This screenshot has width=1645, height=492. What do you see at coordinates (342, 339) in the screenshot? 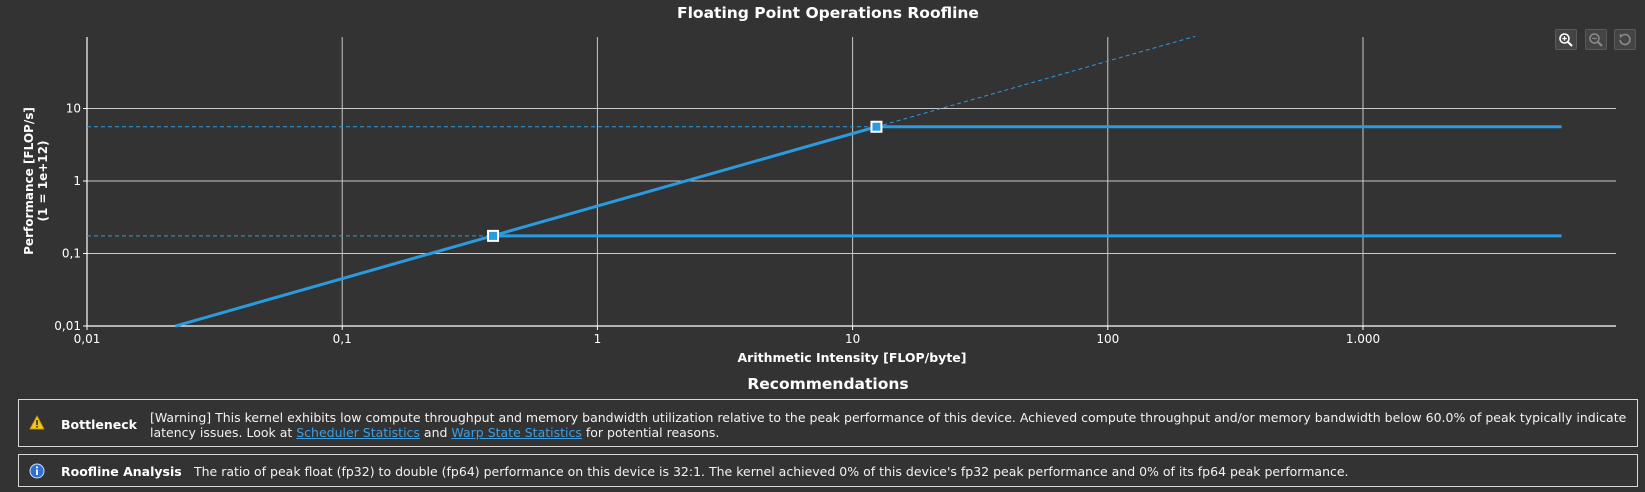
I see `x-tick-label: 0,1` at bounding box center [342, 339].